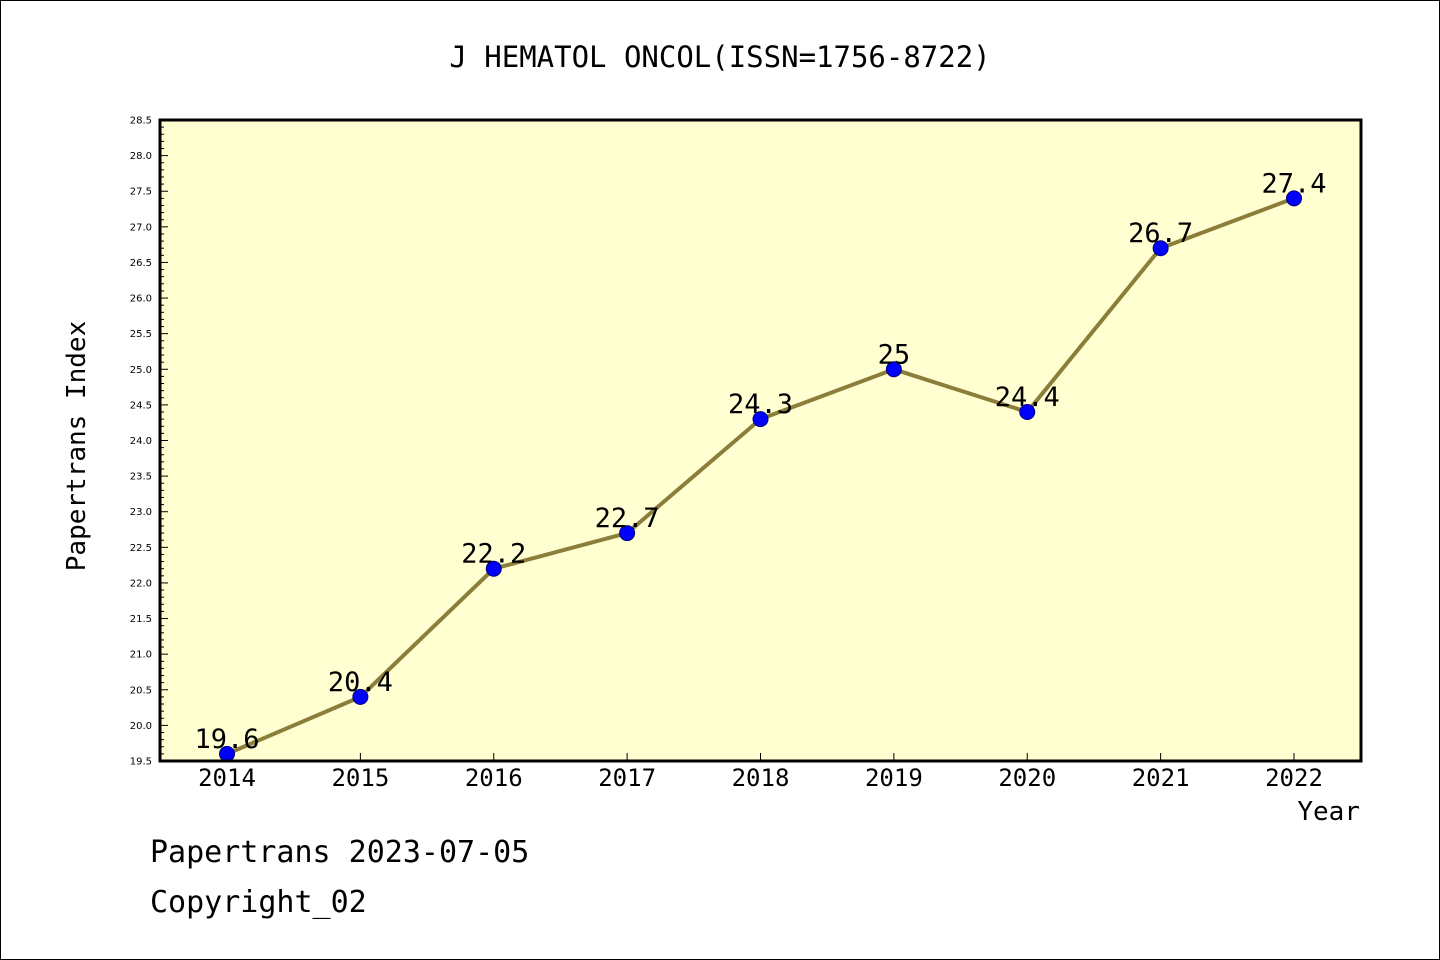 The height and width of the screenshot is (960, 1440). I want to click on x-tick-label: 2022, so click(1294, 778).